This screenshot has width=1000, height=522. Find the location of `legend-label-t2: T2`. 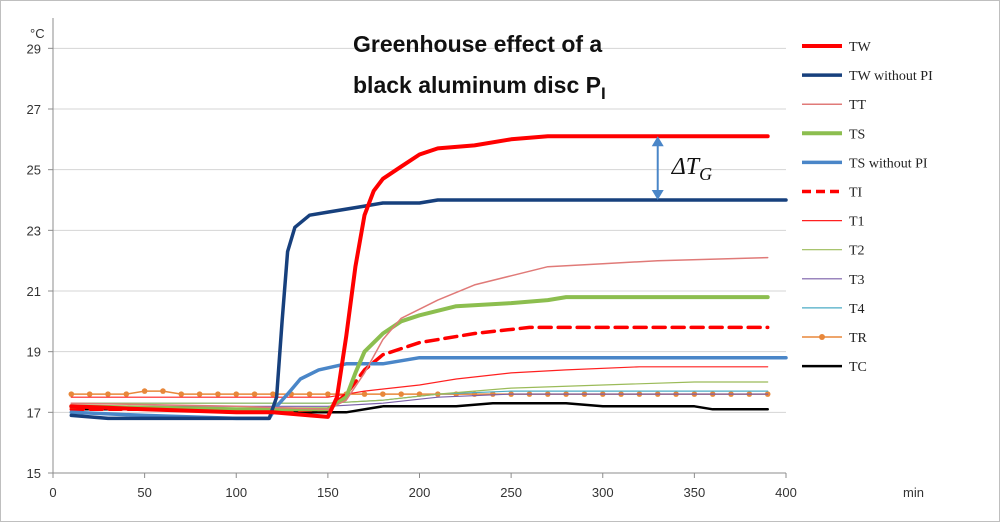

legend-label-t2: T2 is located at coordinates (857, 251).